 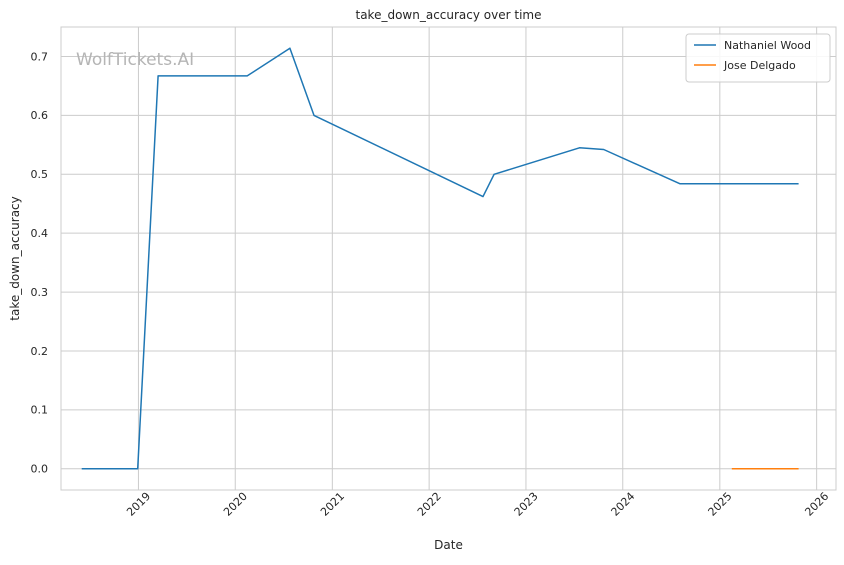 What do you see at coordinates (448, 545) in the screenshot?
I see `x-axis-label: Date` at bounding box center [448, 545].